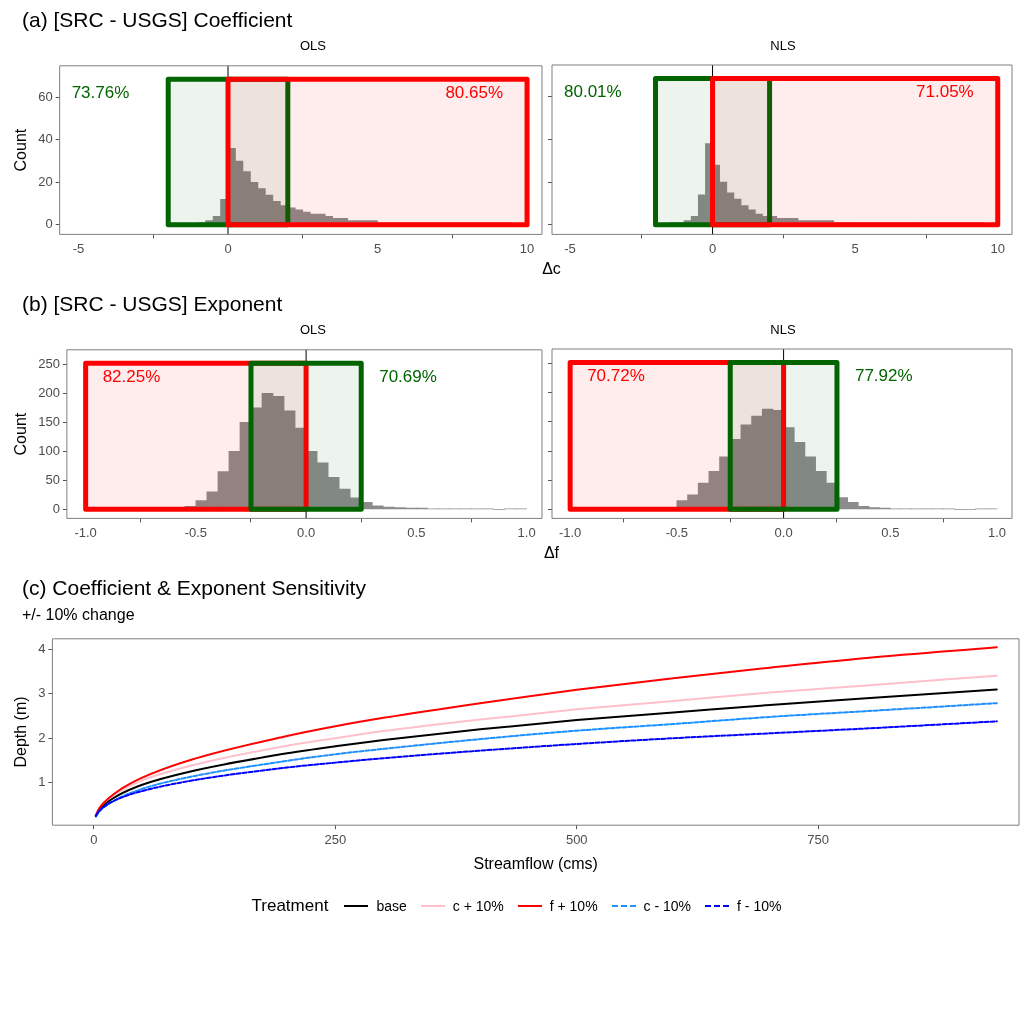  I want to click on band-label: 70.72%, so click(616, 376).